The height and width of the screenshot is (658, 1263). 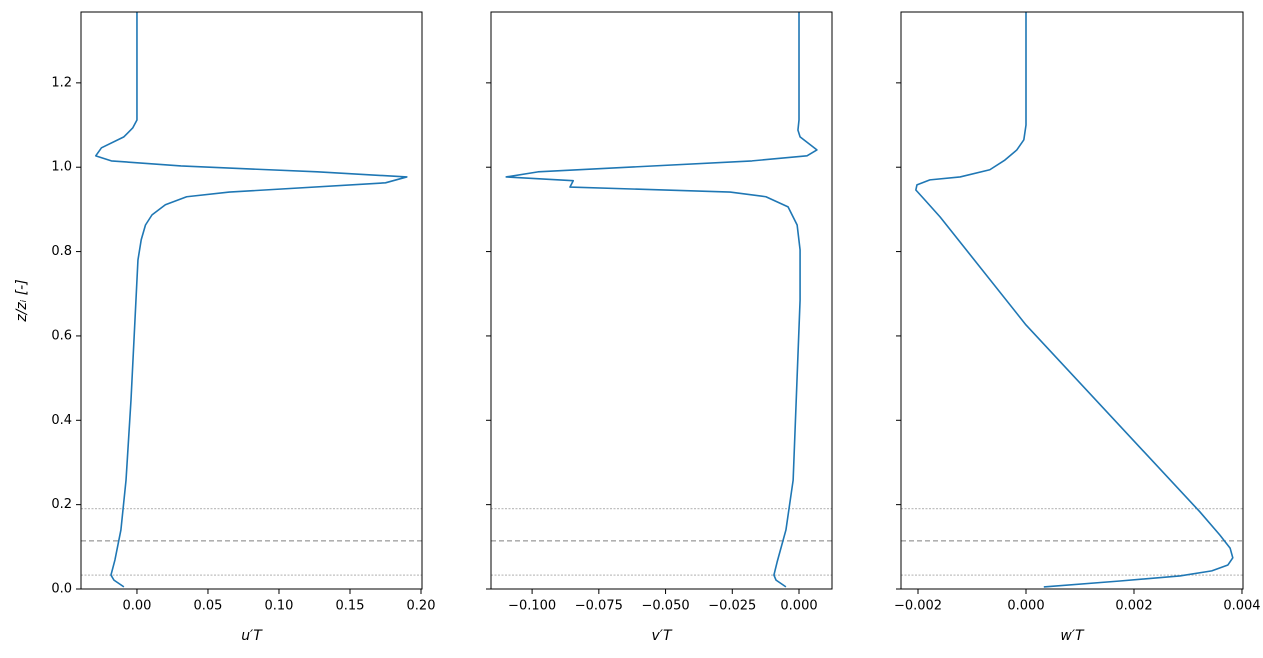 I want to click on y-tick-label: 0.4, so click(x=61, y=420).